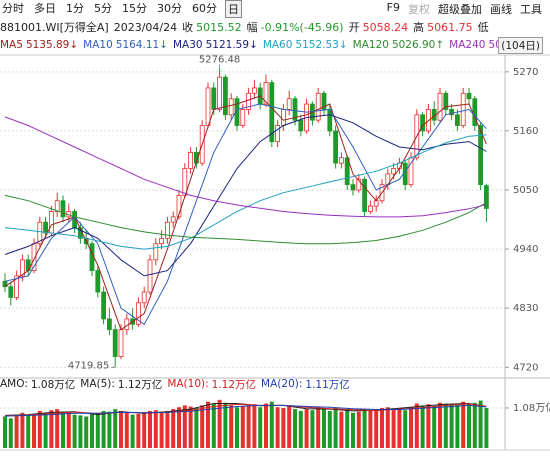 The width and height of the screenshot is (550, 473). Describe the element at coordinates (525, 131) in the screenshot. I see `y-tick-label: 5160` at that location.